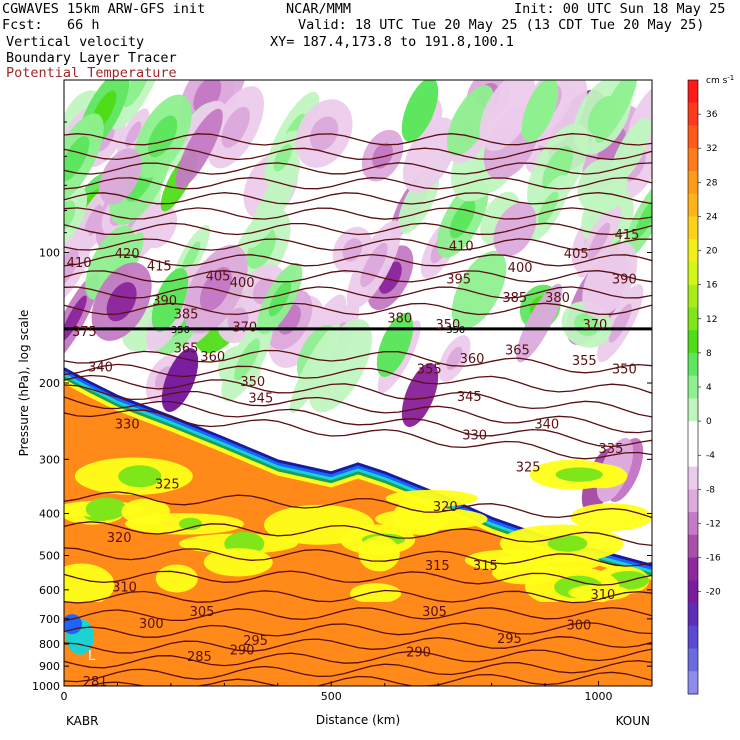  What do you see at coordinates (712, 115) in the screenshot?
I see `colorbar-tick-label: 36` at bounding box center [712, 115].